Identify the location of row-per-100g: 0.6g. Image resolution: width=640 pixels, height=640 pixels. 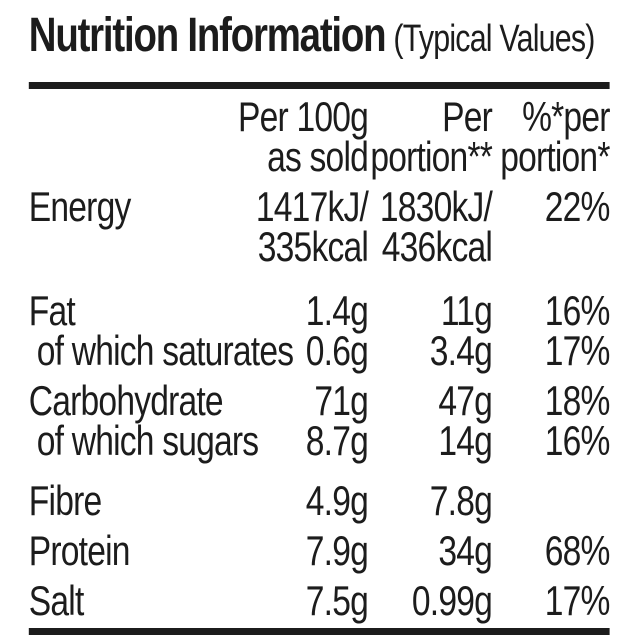
(337, 350).